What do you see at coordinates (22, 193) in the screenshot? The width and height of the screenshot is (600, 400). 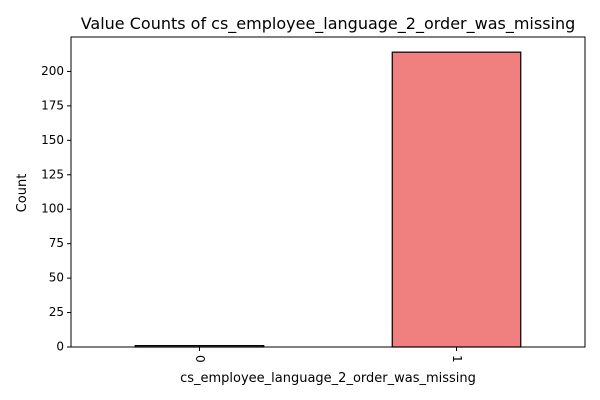 I see `y-axis-label: Count` at bounding box center [22, 193].